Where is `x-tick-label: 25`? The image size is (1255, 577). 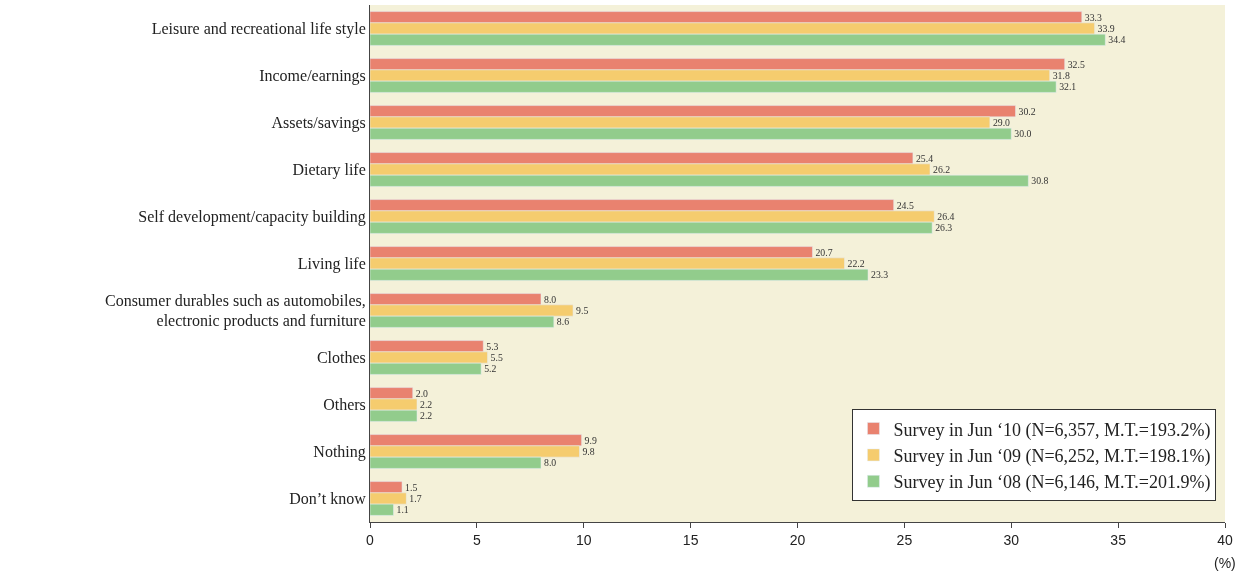 x-tick-label: 25 is located at coordinates (904, 539).